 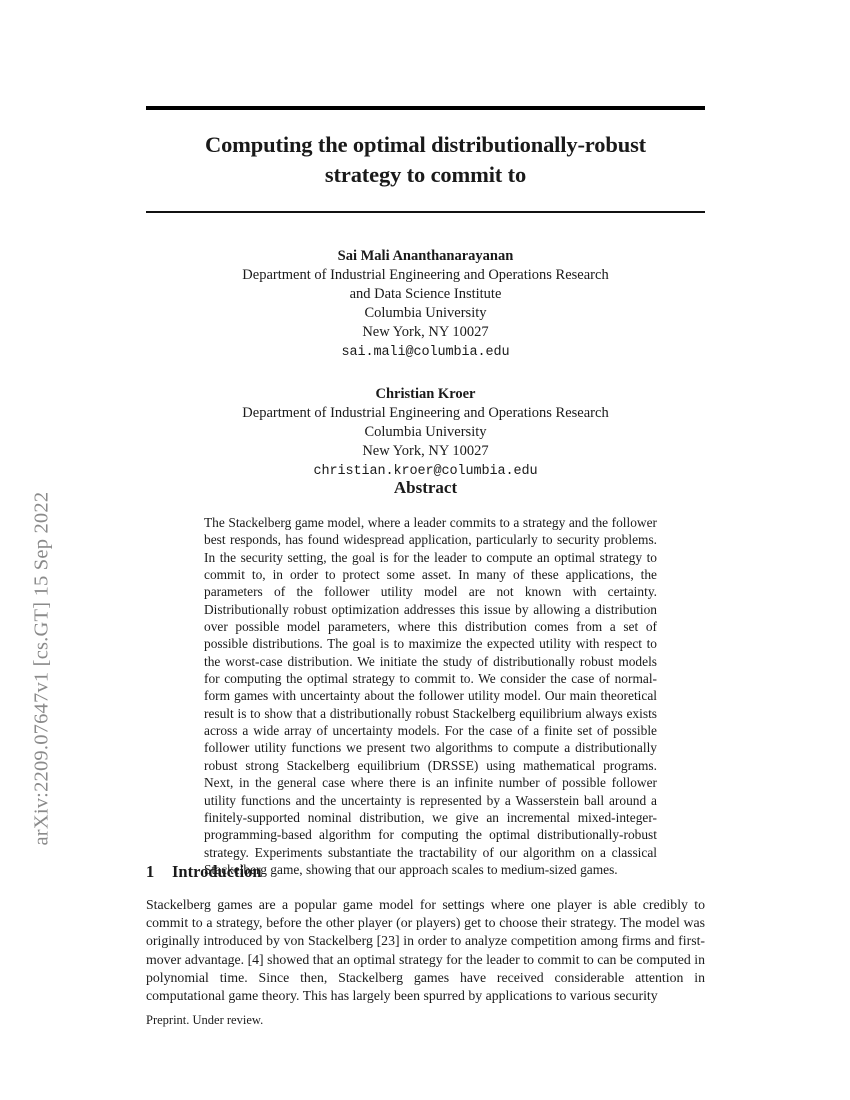 I want to click on section-number: 1, so click(x=150, y=871).